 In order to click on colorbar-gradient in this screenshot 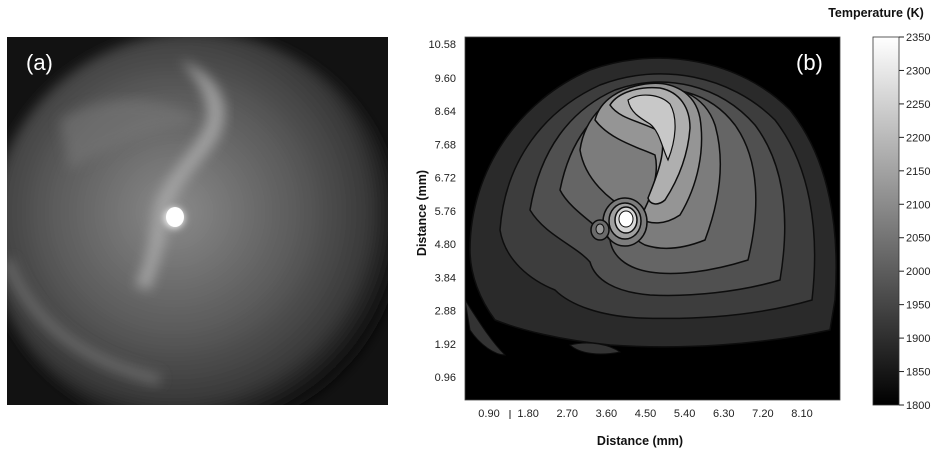, I will do `click(886, 221)`.